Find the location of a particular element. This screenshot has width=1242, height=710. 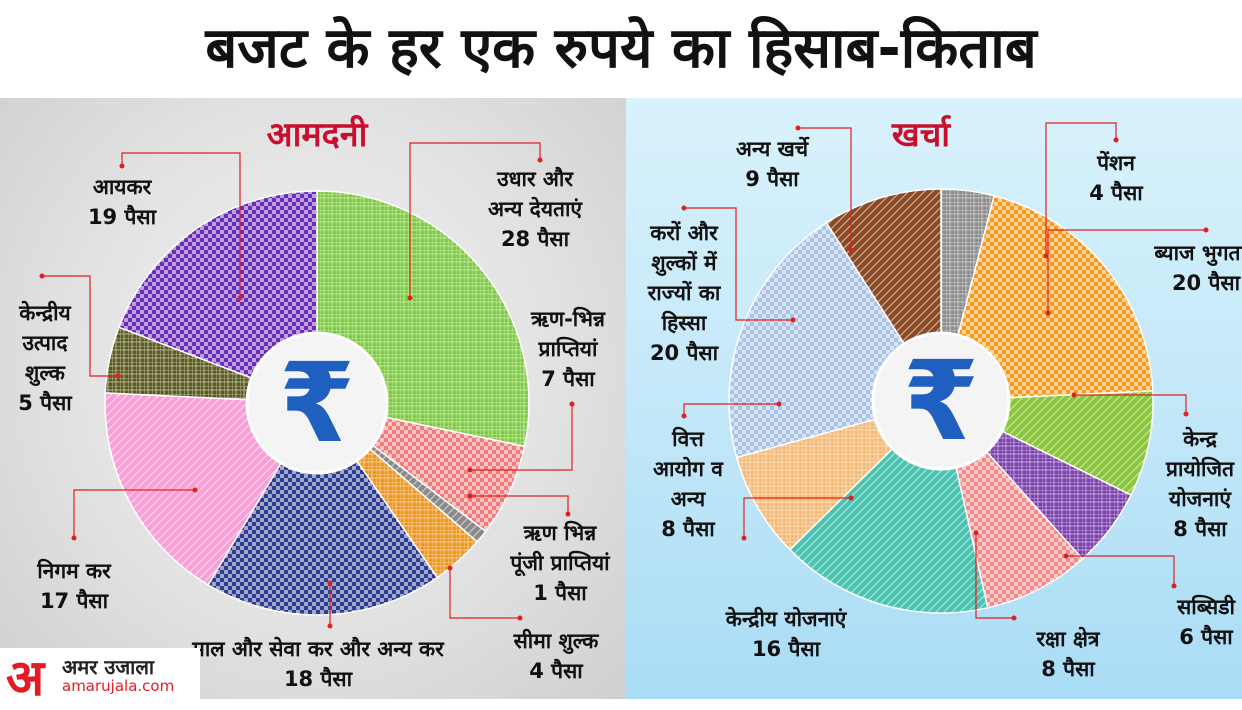

income-label-0: उधार और अन्य देयताएं 28 पैसा is located at coordinates (535, 208).